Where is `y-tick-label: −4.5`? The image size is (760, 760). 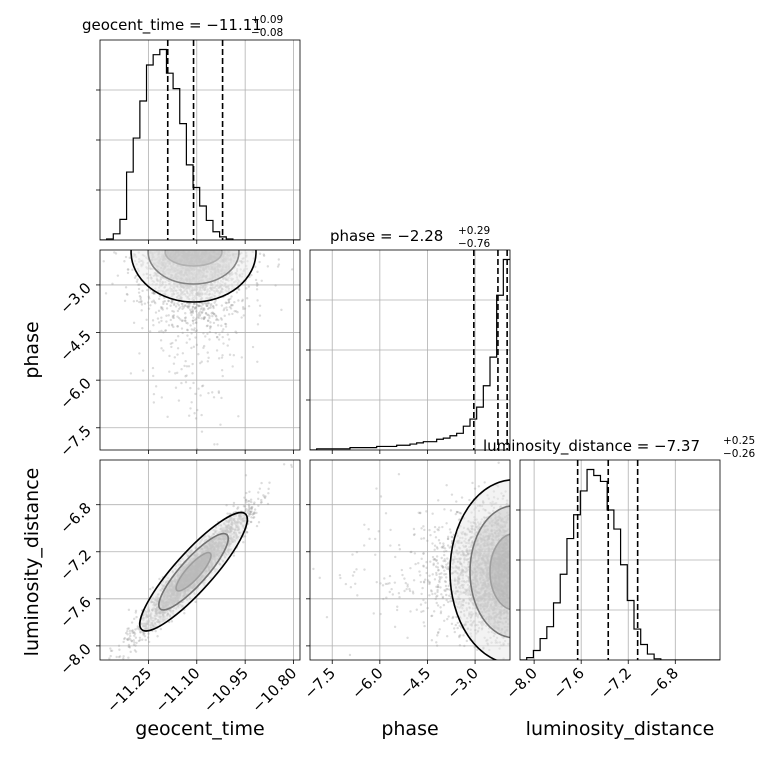 y-tick-label: −4.5 is located at coordinates (75, 346).